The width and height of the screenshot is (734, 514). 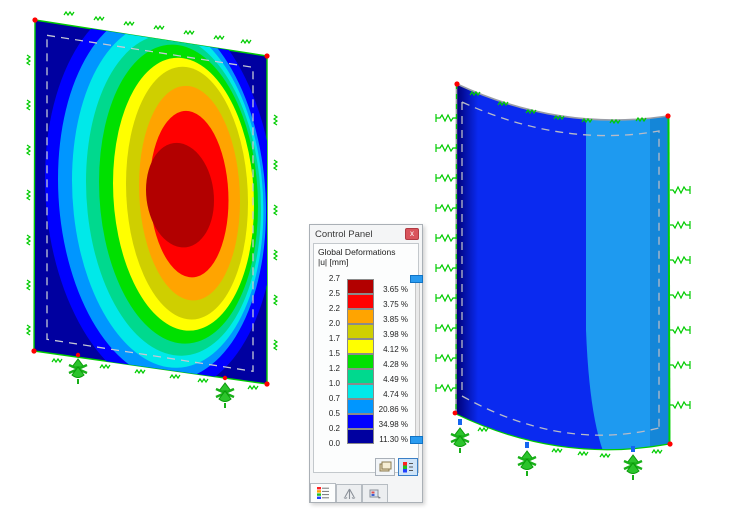 I want to click on display-tab-icon, so click(x=375, y=493).